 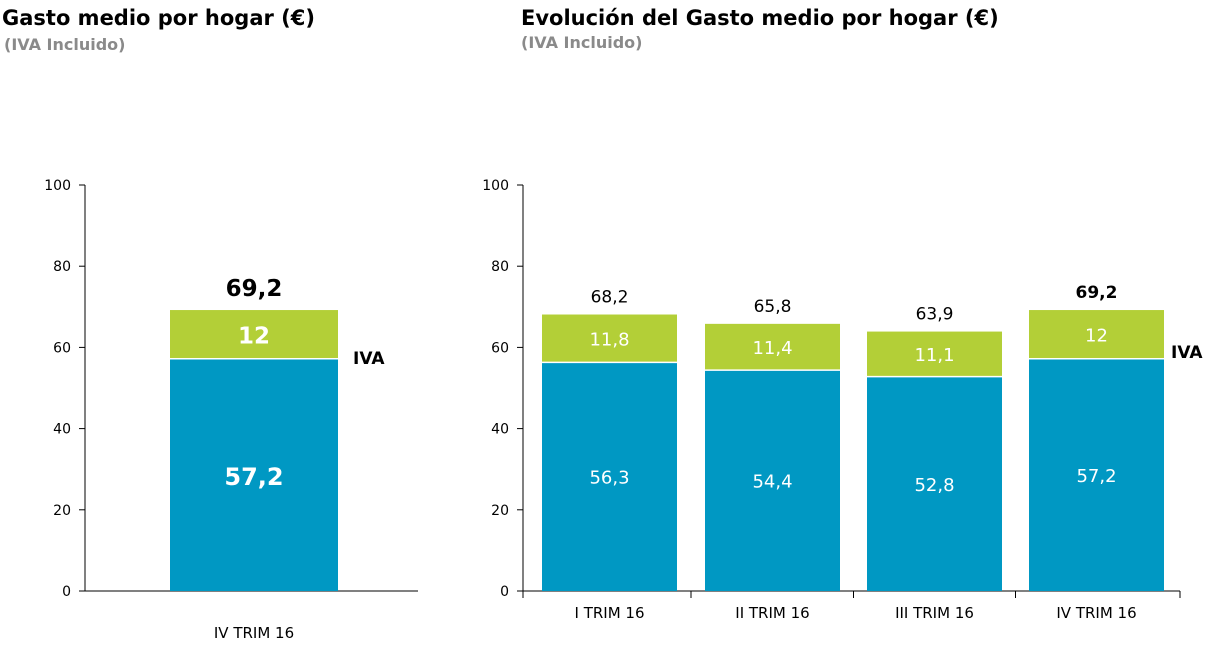 I want to click on left-chart-subtitle: (IVA Incluido), so click(x=65, y=44).